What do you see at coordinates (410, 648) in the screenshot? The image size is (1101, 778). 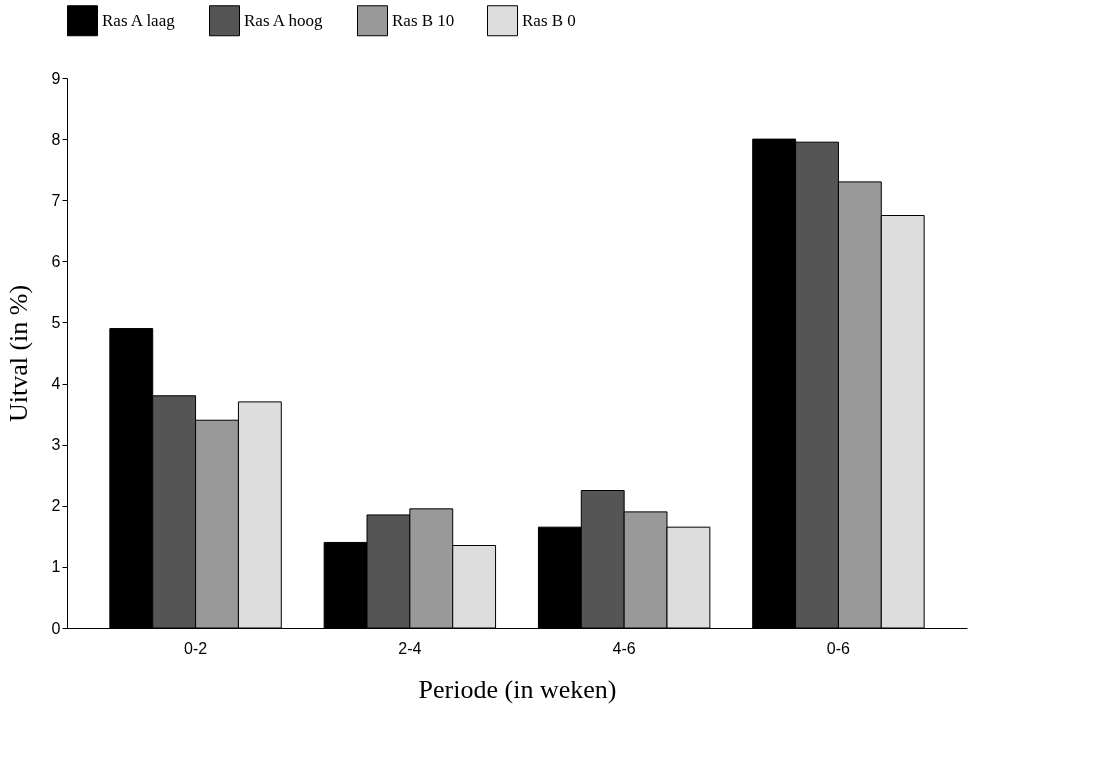 I see `x-tick-label: 2-4` at bounding box center [410, 648].